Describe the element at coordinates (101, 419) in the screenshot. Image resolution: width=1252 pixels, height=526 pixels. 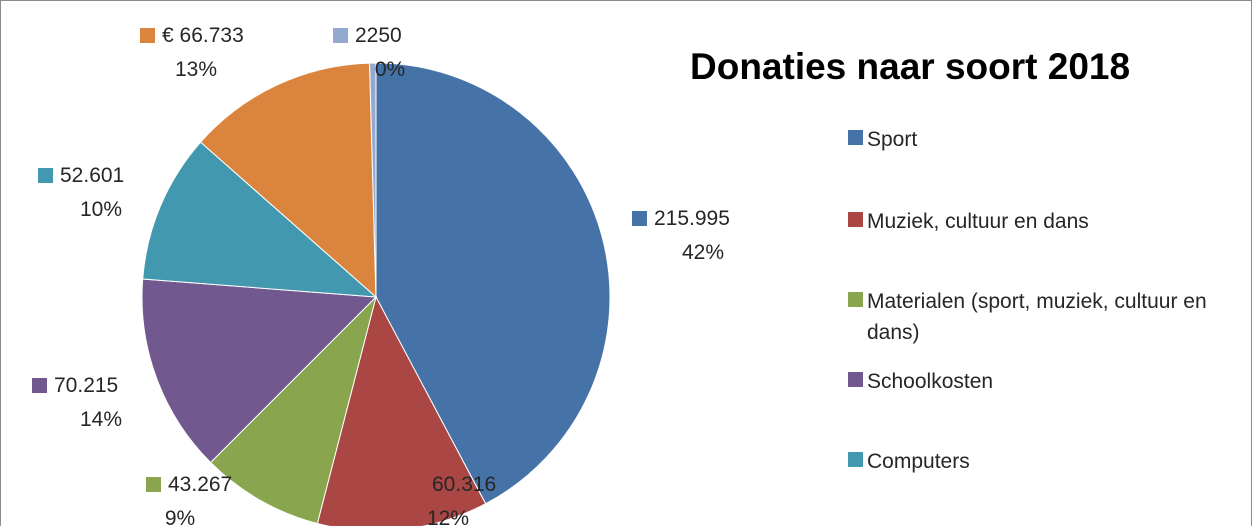
I see `data-label-percent-4: 14%` at that location.